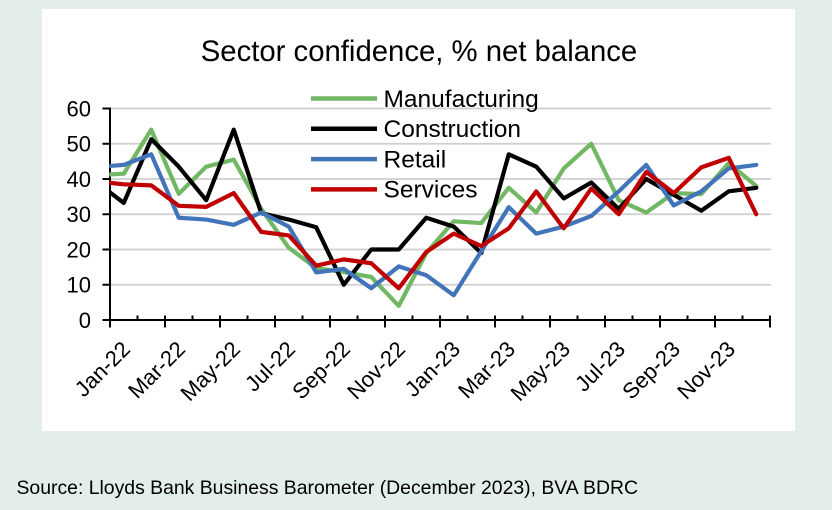 The image size is (832, 510). What do you see at coordinates (415, 159) in the screenshot?
I see `svg-text: Retail` at bounding box center [415, 159].